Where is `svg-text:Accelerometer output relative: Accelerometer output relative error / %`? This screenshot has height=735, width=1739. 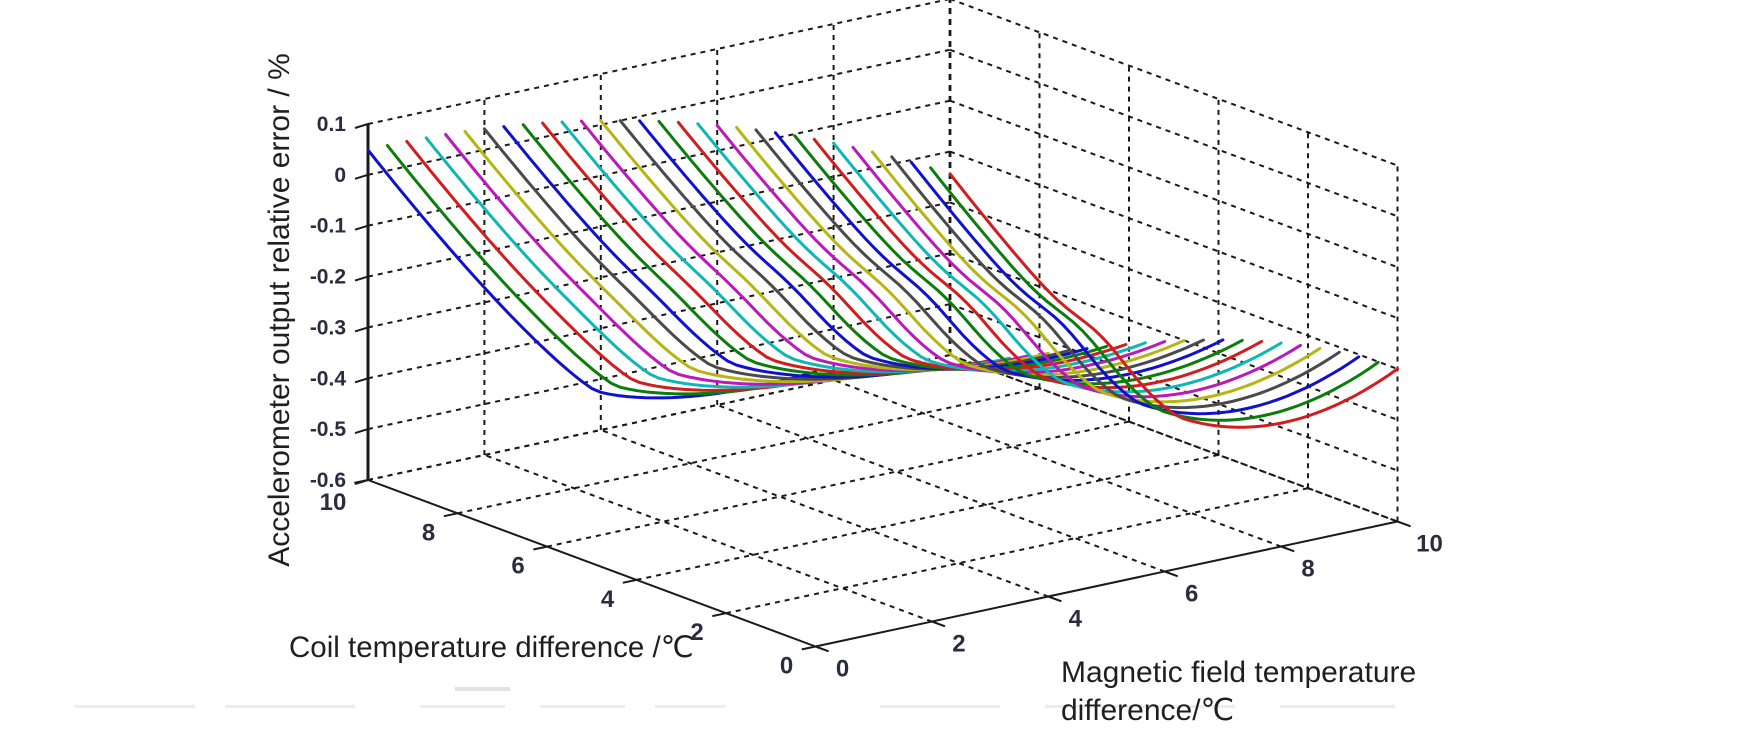
svg-text:Accelerometer output relative: Accelerometer output relative error / % is located at coordinates (279, 310).